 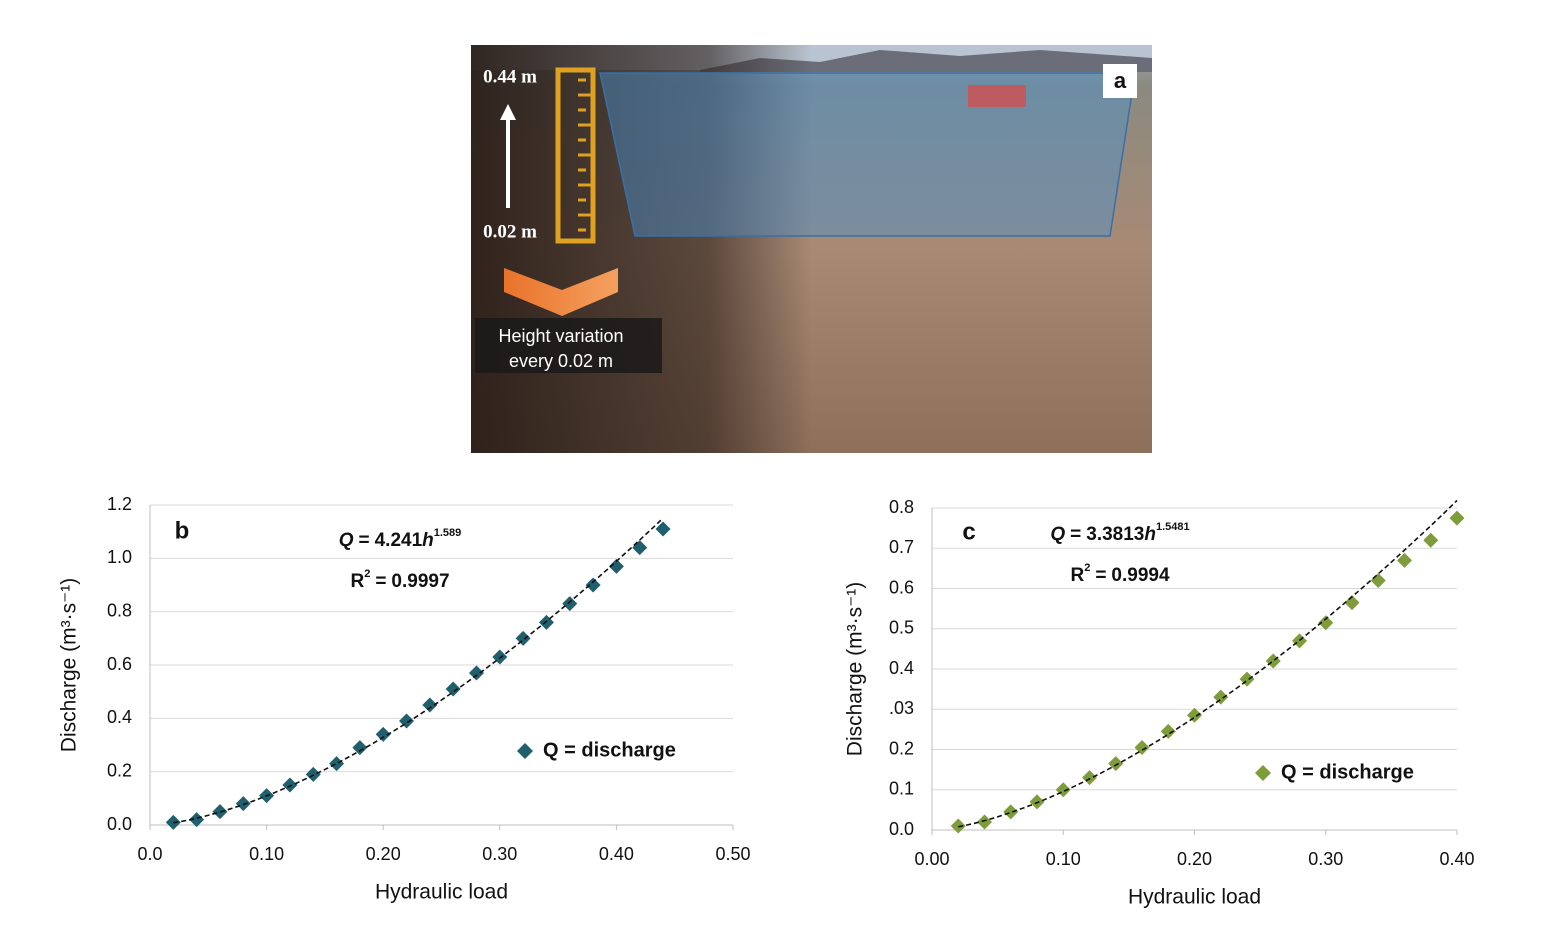 What do you see at coordinates (997, 96) in the screenshot?
I see `red-object` at bounding box center [997, 96].